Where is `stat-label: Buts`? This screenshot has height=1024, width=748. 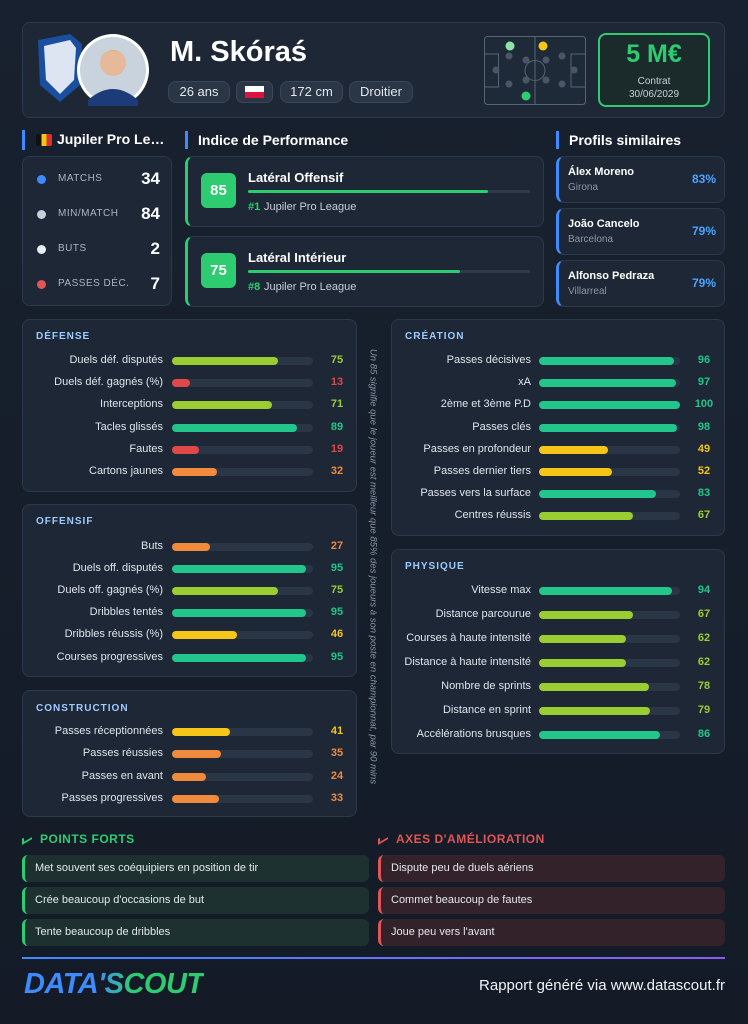 stat-label: Buts is located at coordinates (151, 546).